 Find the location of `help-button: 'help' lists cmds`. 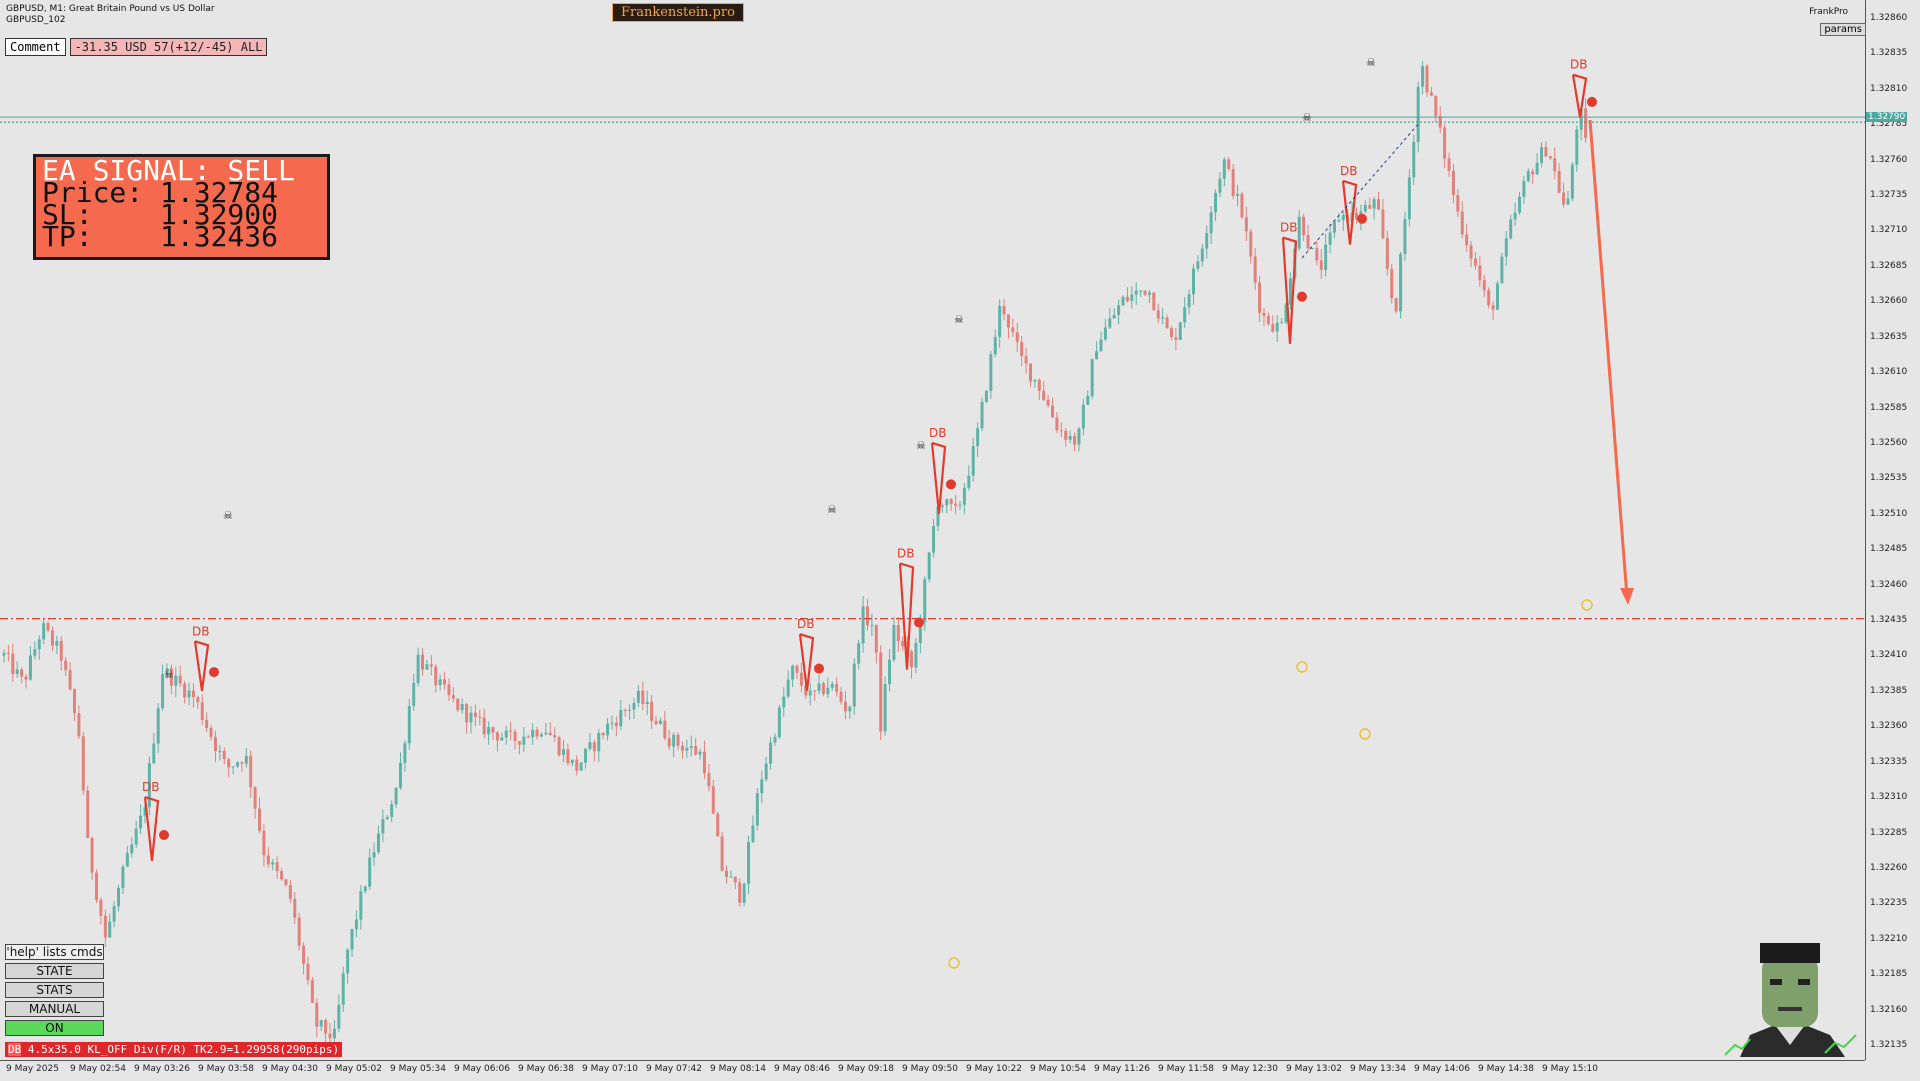

help-button: 'help' lists cmds is located at coordinates (54, 952).